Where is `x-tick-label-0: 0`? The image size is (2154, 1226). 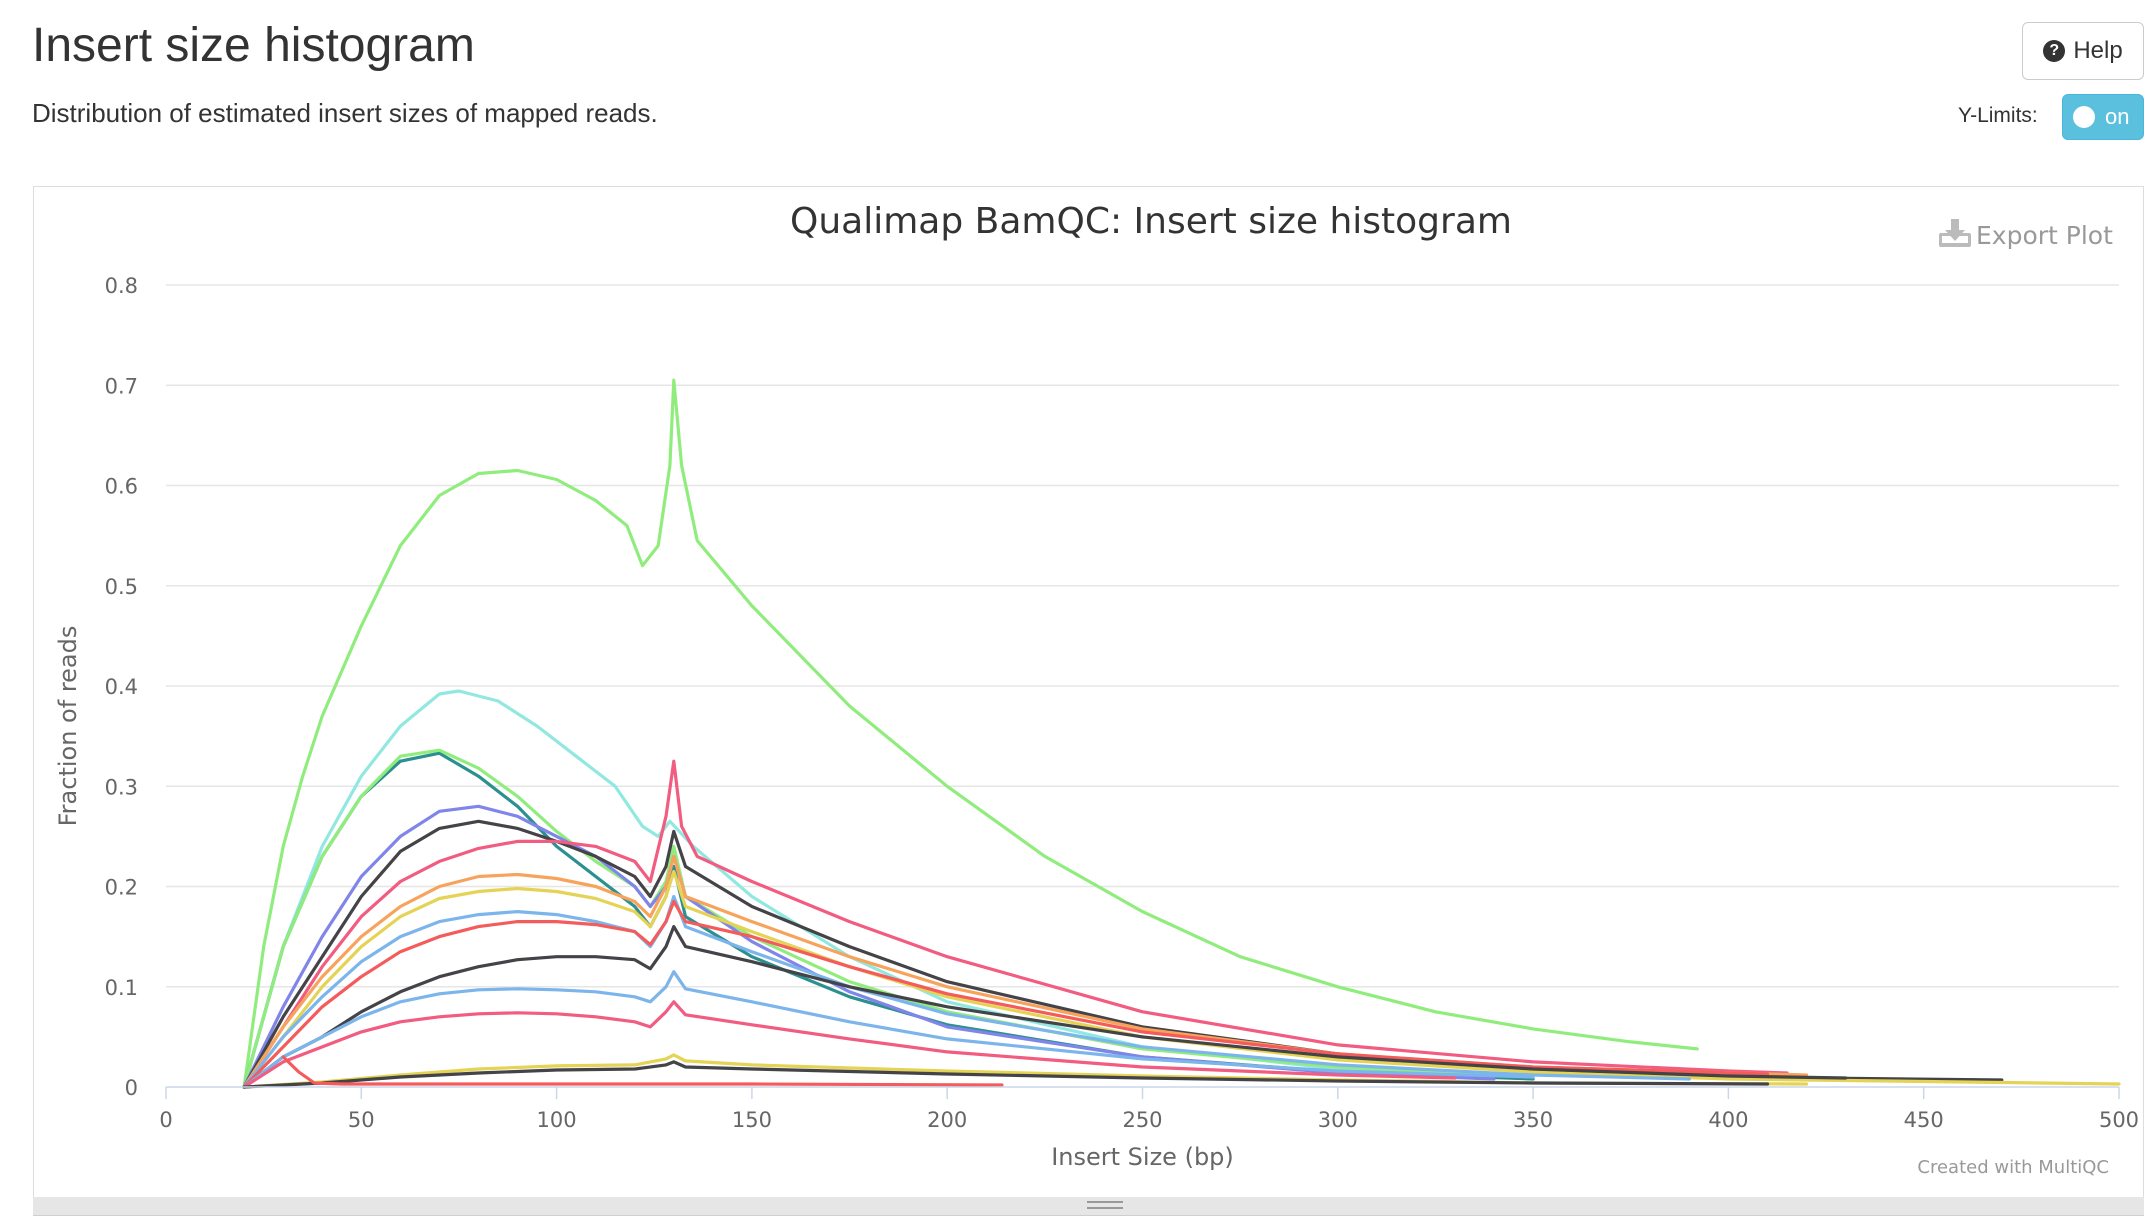 x-tick-label-0: 0 is located at coordinates (165, 1120).